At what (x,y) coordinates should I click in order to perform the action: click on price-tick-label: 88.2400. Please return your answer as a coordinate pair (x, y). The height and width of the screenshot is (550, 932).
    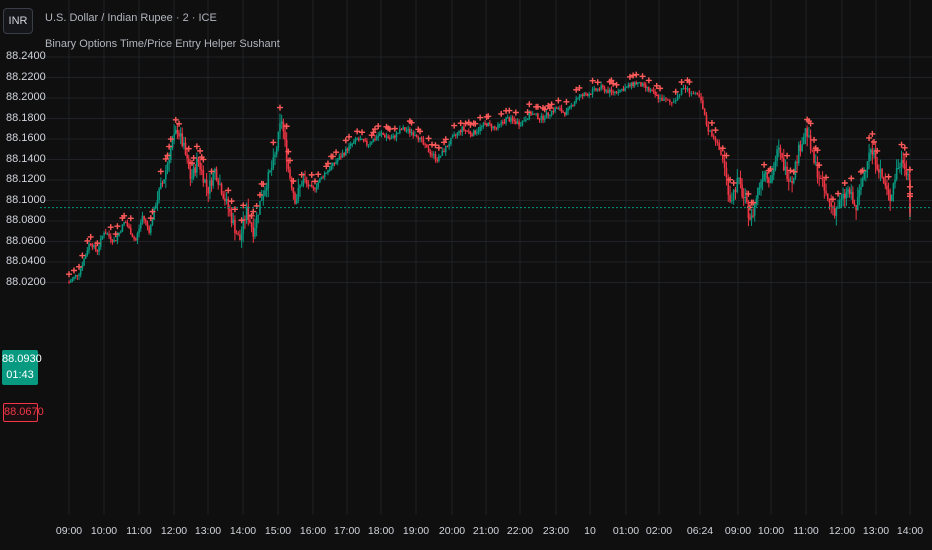
    Looking at the image, I should click on (26, 56).